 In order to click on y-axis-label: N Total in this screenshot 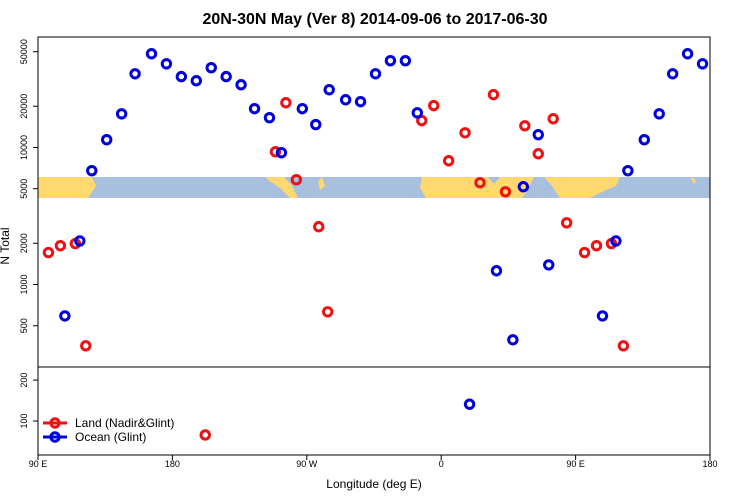, I will do `click(6, 245)`.